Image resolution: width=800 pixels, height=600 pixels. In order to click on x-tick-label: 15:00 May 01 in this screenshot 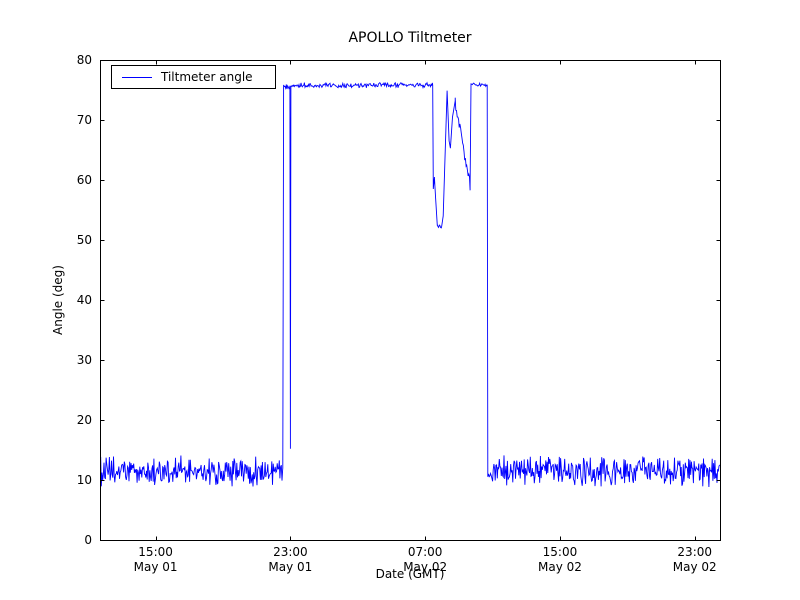, I will do `click(156, 560)`.